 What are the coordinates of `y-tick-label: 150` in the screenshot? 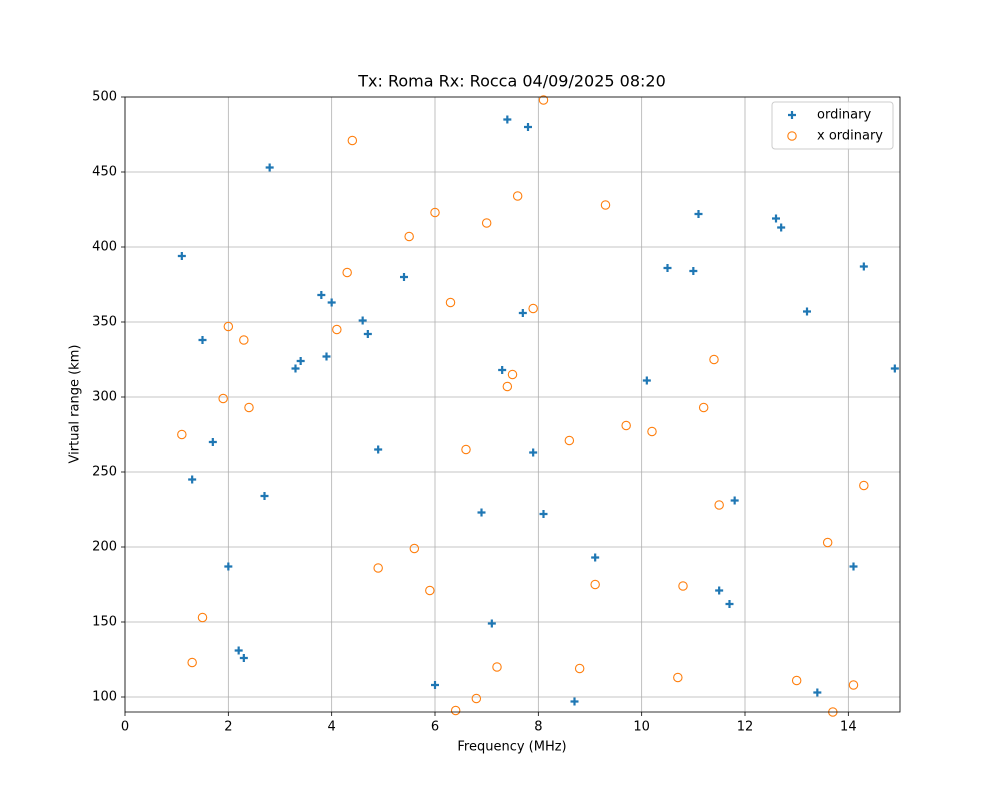 It's located at (104, 622).